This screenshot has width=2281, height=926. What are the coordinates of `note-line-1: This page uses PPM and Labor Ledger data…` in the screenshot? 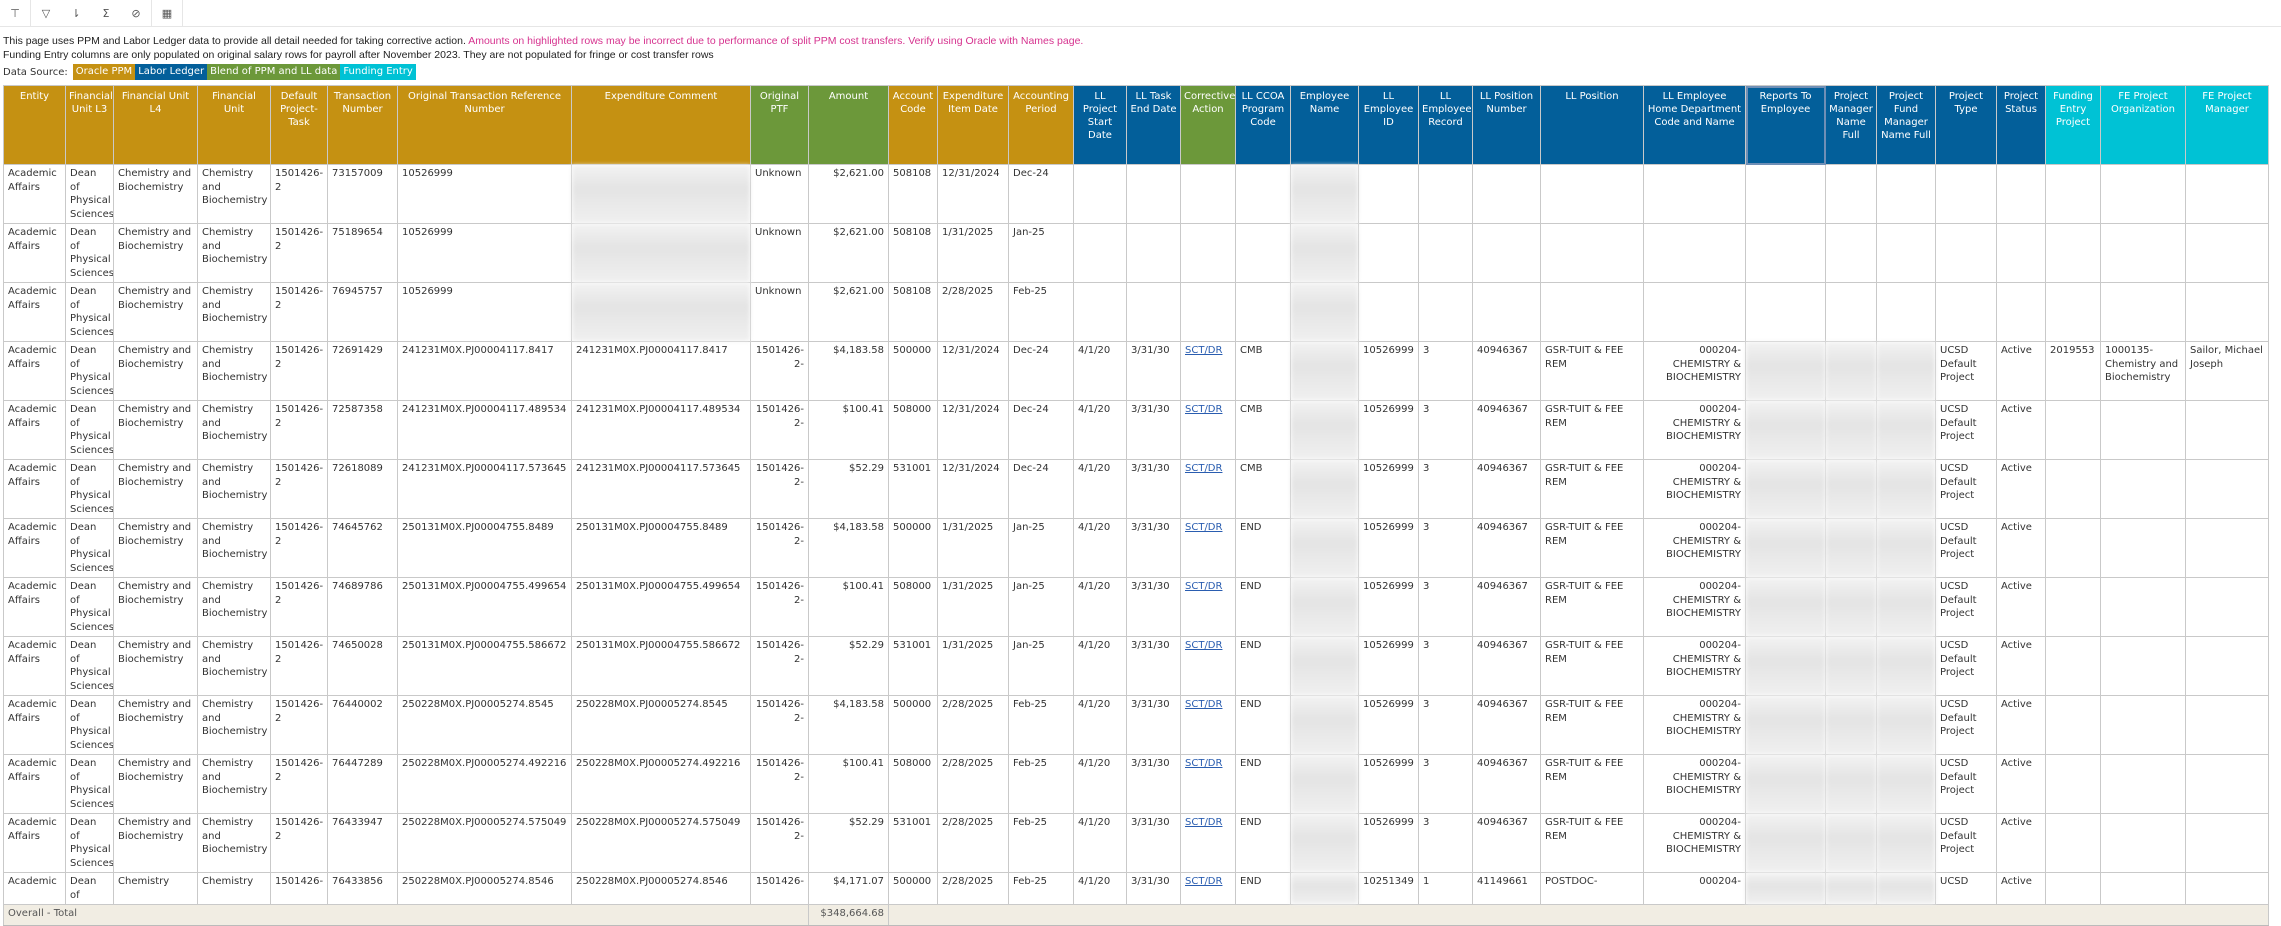 It's located at (543, 41).